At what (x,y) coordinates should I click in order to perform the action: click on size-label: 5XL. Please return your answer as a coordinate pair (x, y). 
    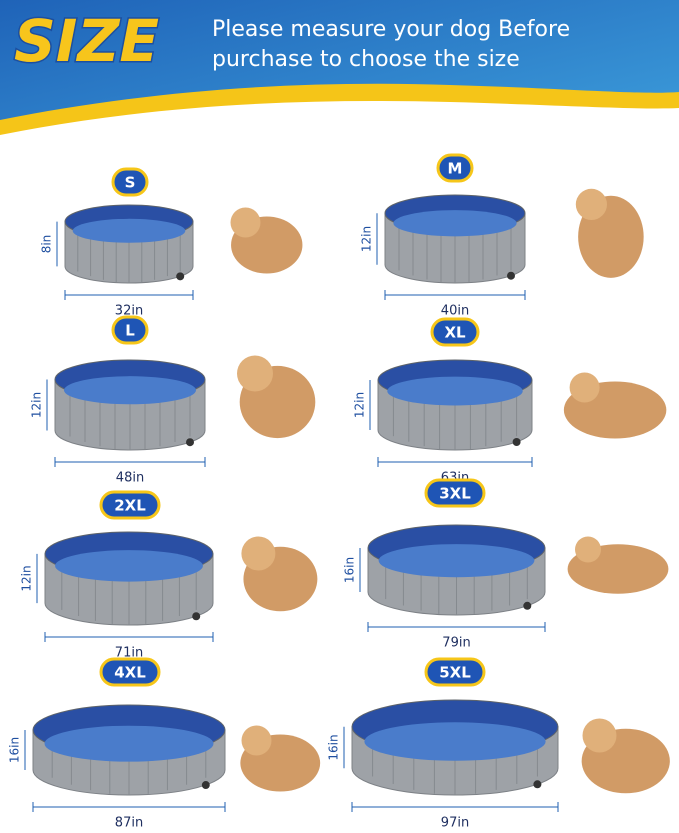
    Looking at the image, I should click on (455, 673).